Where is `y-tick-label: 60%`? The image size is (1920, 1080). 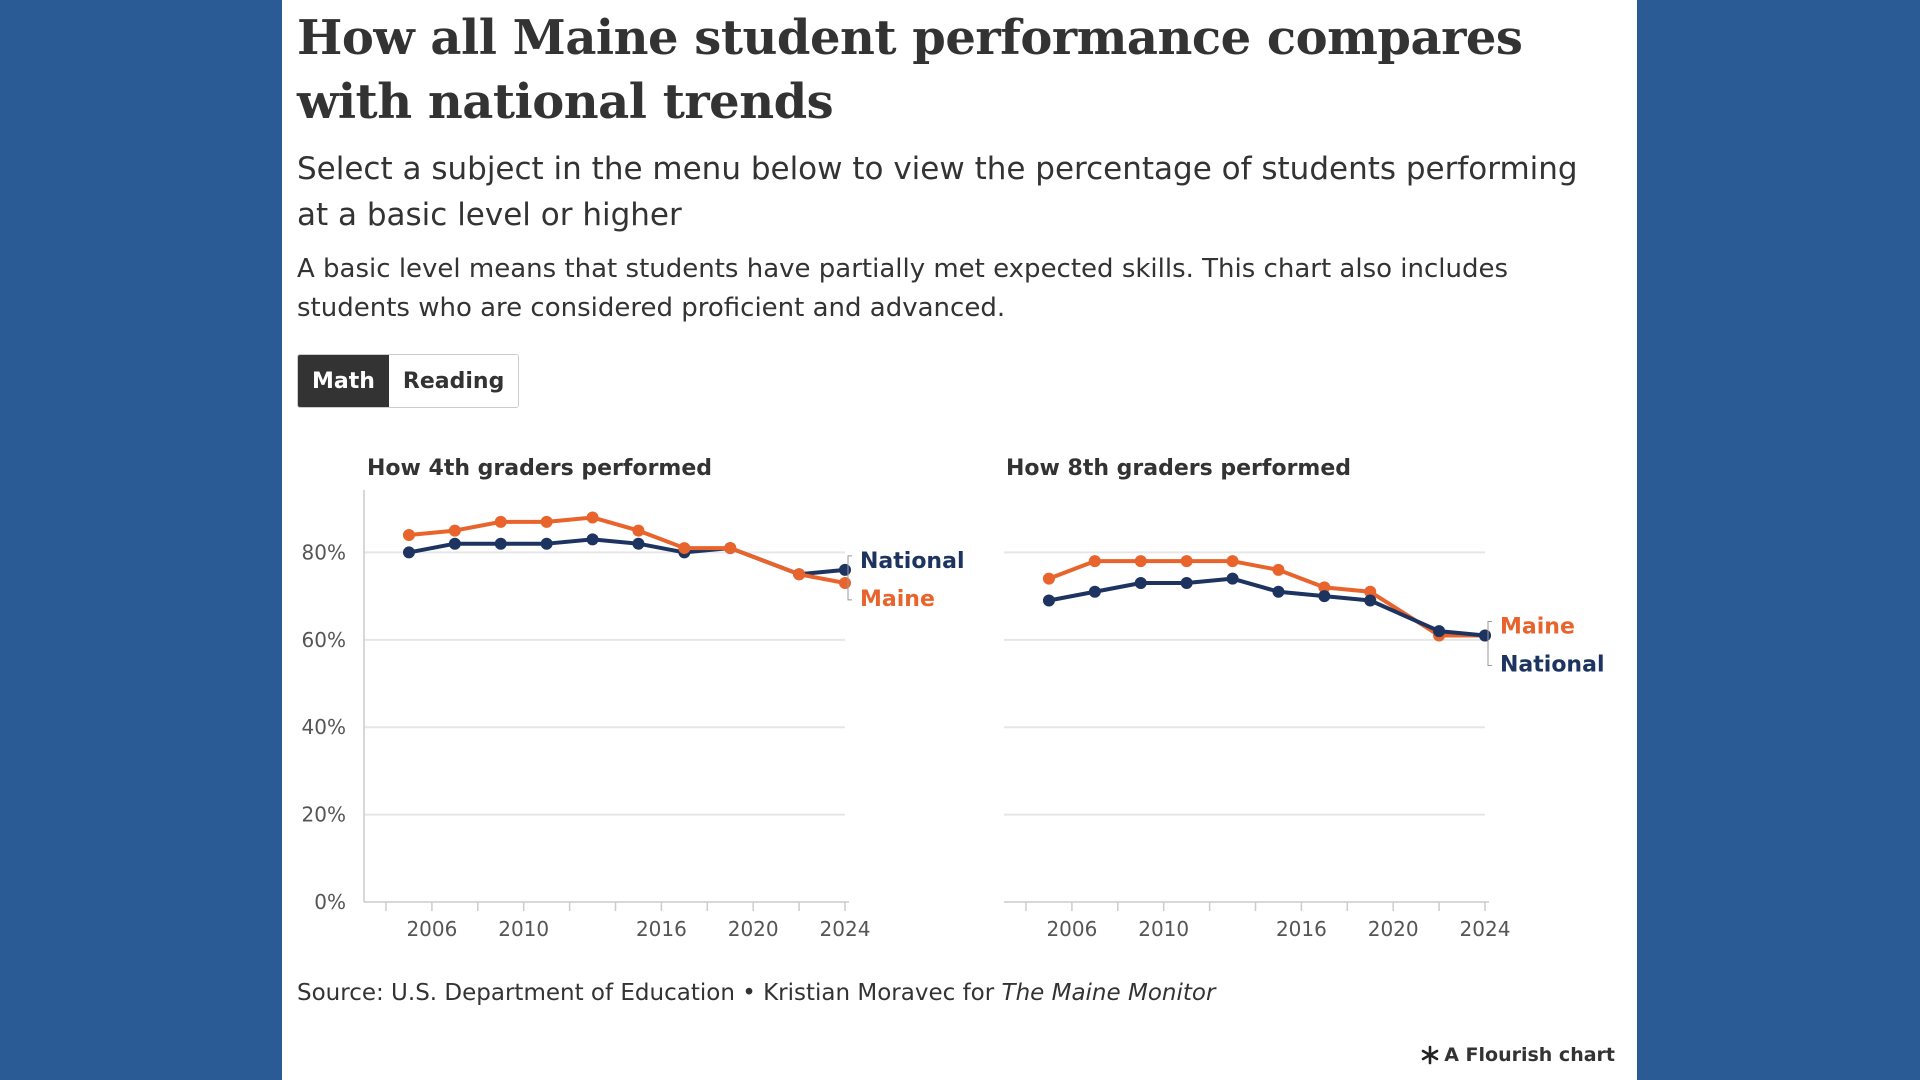 y-tick-label: 60% is located at coordinates (324, 640).